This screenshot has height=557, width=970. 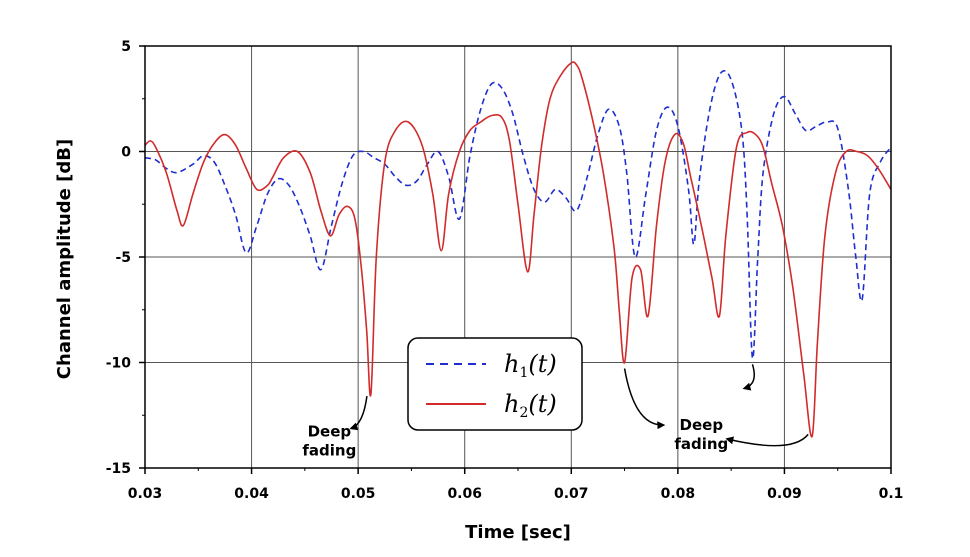 I want to click on y-axis-title: Channel amplitude [dB], so click(x=64, y=259).